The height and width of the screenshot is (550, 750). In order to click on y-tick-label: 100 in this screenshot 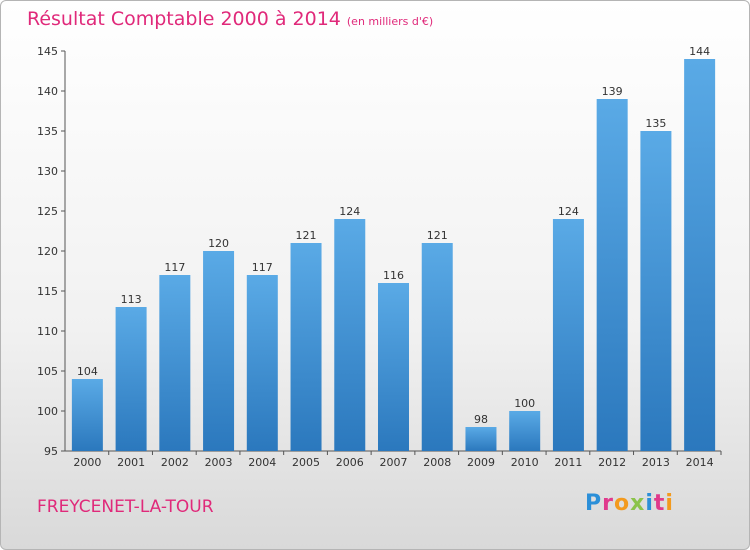, I will do `click(47, 411)`.